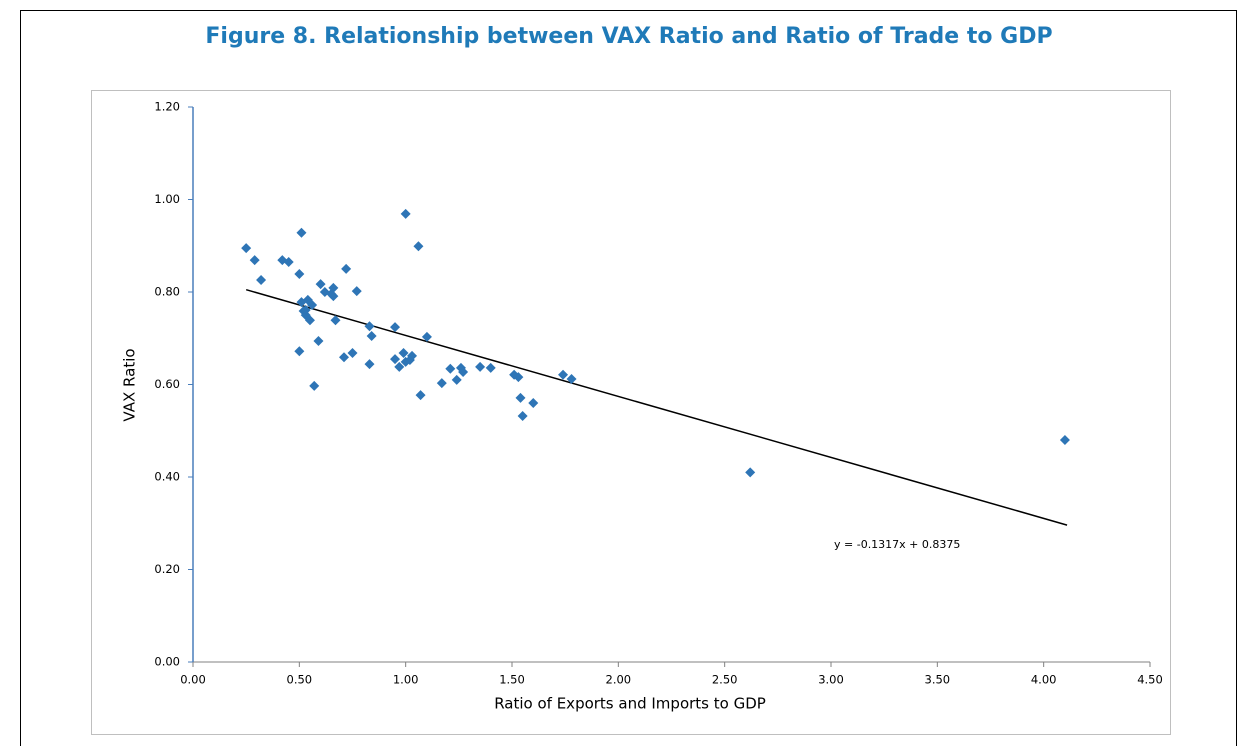  I want to click on y-axis-label: VAX Ratio, so click(130, 384).